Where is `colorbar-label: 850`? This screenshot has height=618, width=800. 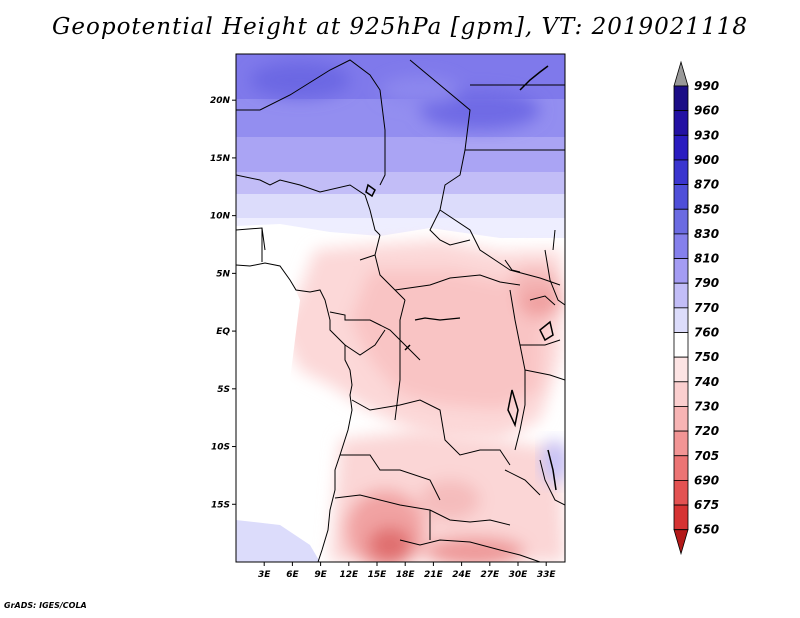 colorbar-label: 850 is located at coordinates (706, 209).